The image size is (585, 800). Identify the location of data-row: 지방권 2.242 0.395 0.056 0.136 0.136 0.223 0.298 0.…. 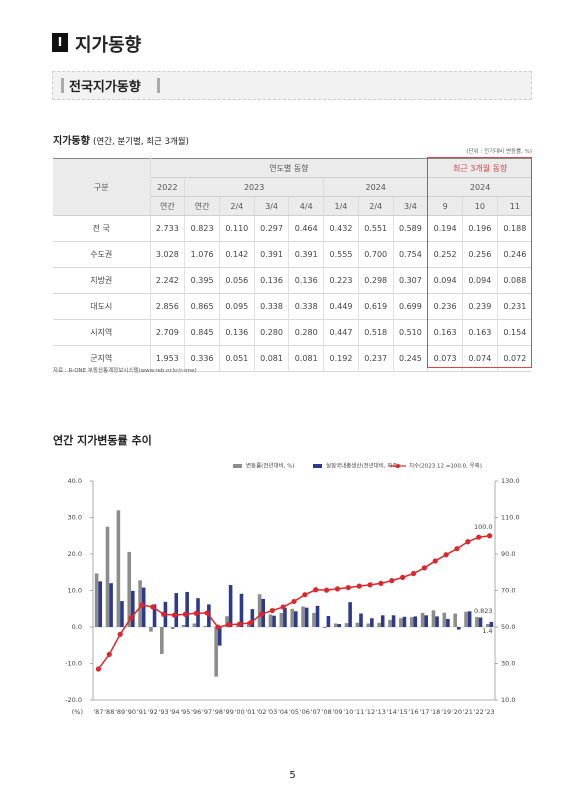
(292, 280).